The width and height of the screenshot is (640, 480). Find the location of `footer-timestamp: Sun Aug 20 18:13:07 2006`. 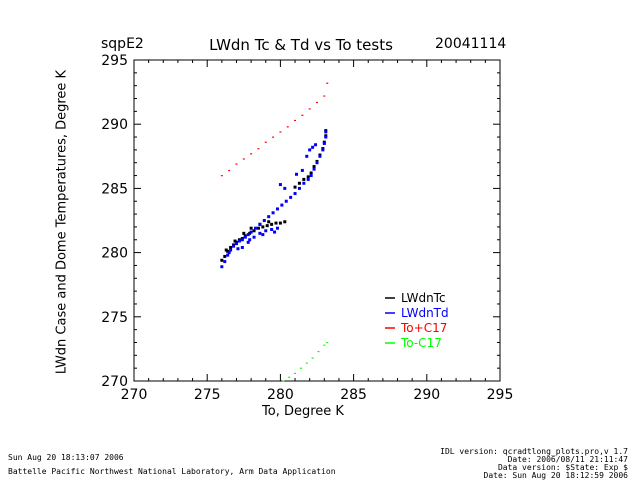

footer-timestamp: Sun Aug 20 18:13:07 2006 is located at coordinates (66, 457).